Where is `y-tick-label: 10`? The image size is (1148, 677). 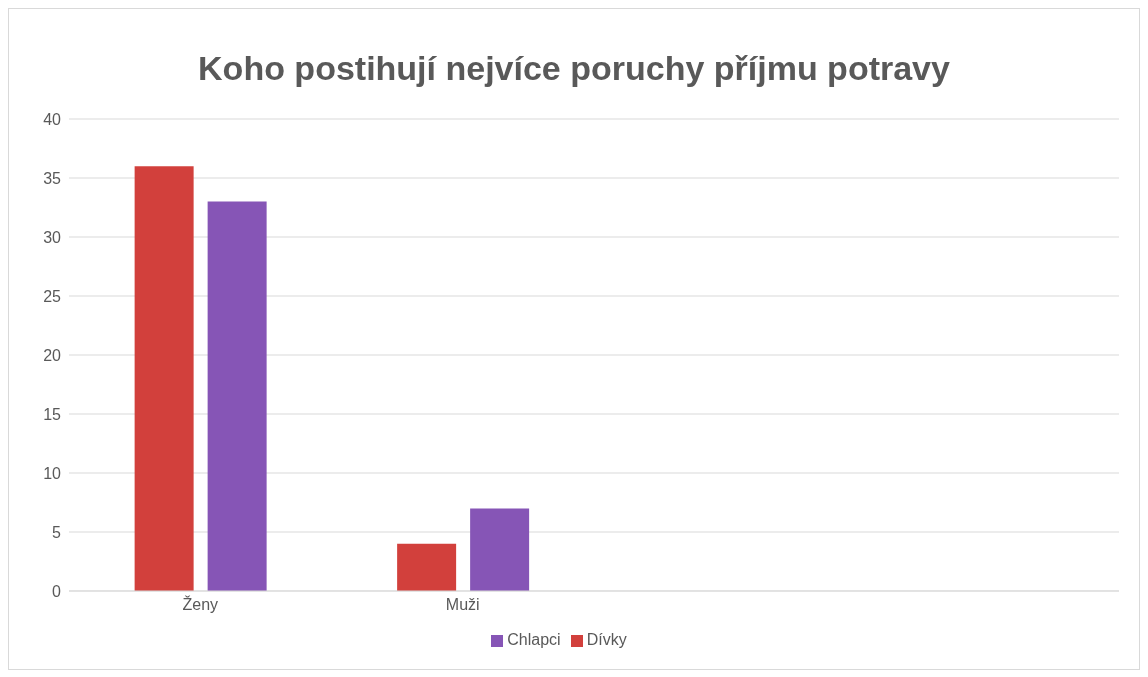 y-tick-label: 10 is located at coordinates (52, 473).